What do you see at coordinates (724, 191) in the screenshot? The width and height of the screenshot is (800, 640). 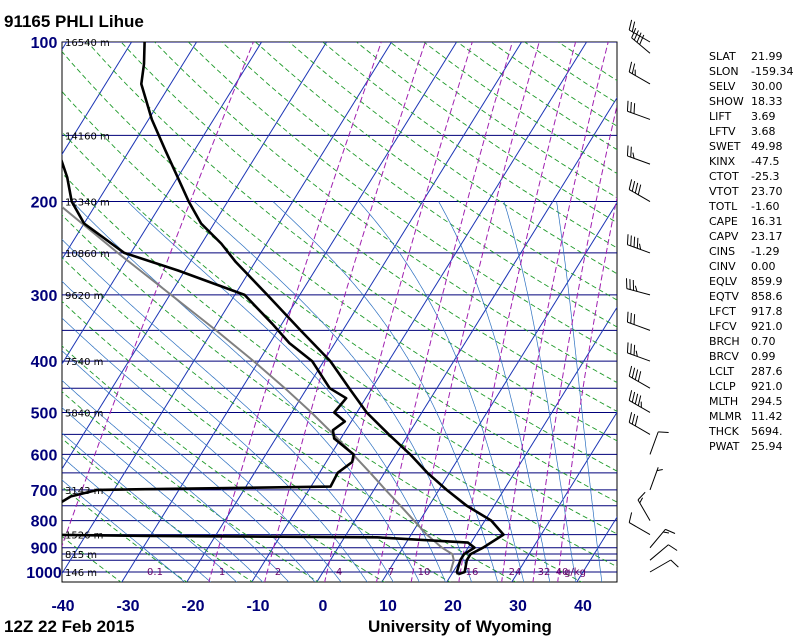 I see `index-key: VTOT` at bounding box center [724, 191].